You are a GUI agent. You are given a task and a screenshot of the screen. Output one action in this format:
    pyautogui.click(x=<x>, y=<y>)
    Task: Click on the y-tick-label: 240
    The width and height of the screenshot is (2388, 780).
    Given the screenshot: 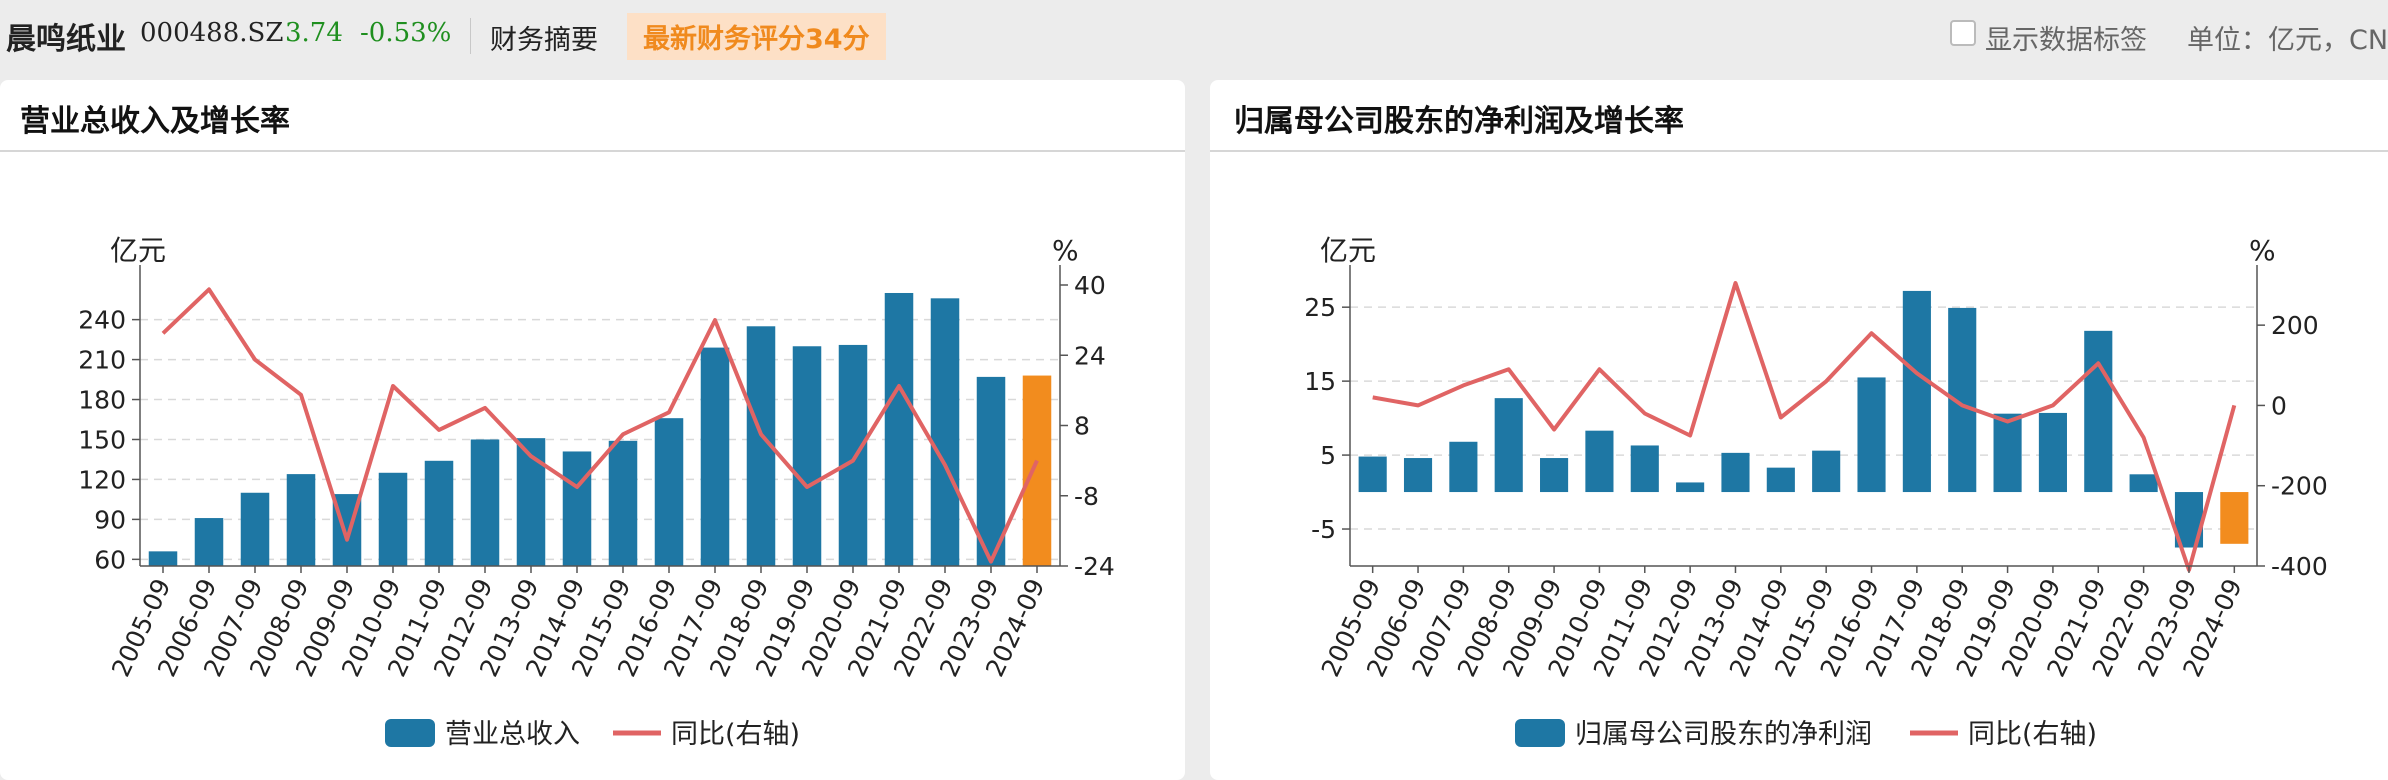 What is the action you would take?
    pyautogui.click(x=102, y=320)
    